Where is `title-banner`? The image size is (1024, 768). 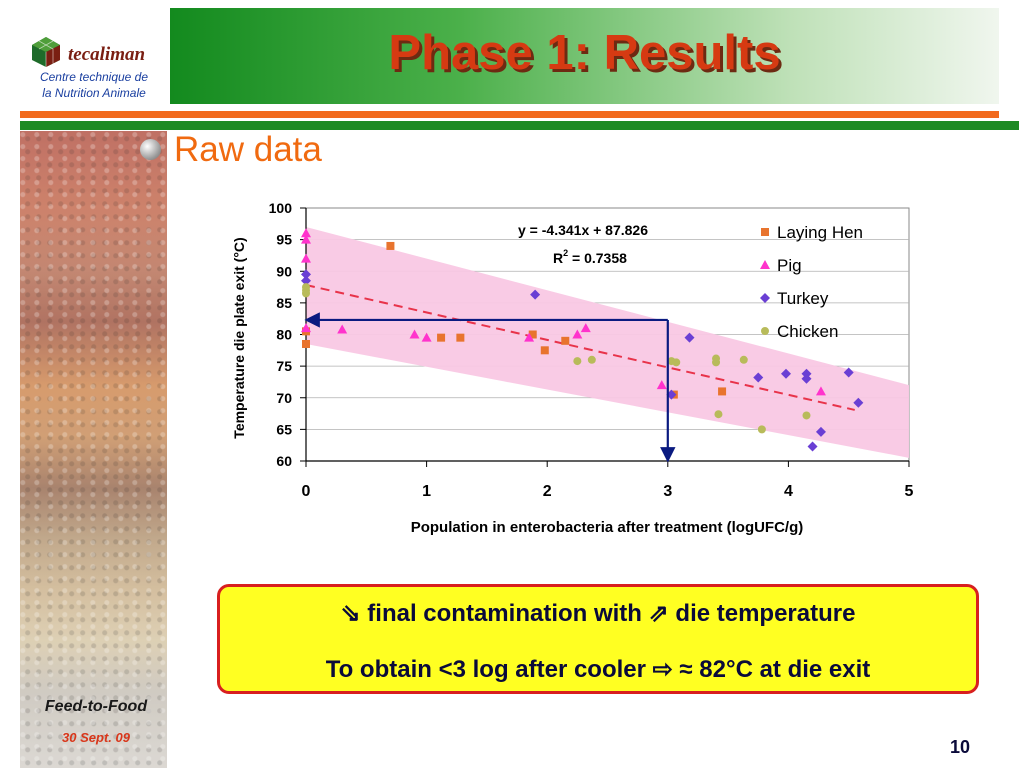 title-banner is located at coordinates (584, 56).